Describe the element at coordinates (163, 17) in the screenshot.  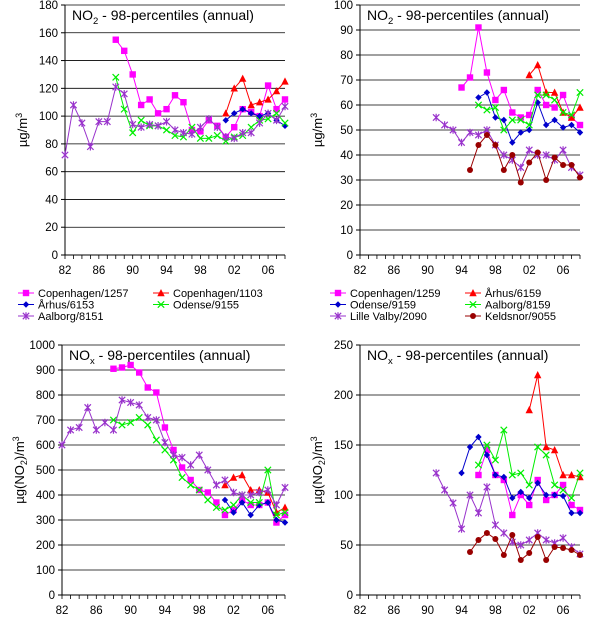
I see `chart-title: NO2 - 98-percentiles (annual)` at that location.